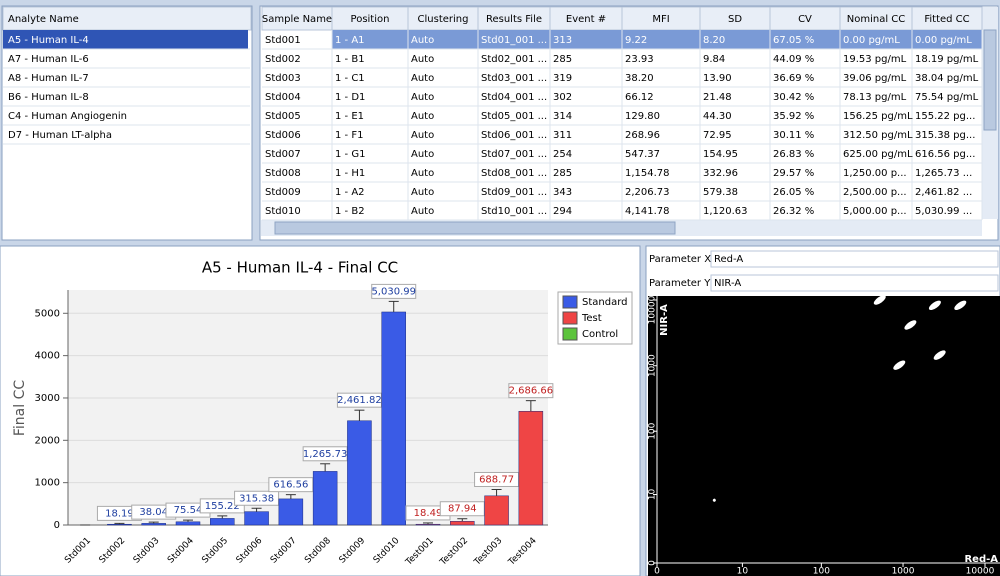  I want to click on analyte-item: B6 - Human IL-8, so click(48, 97).